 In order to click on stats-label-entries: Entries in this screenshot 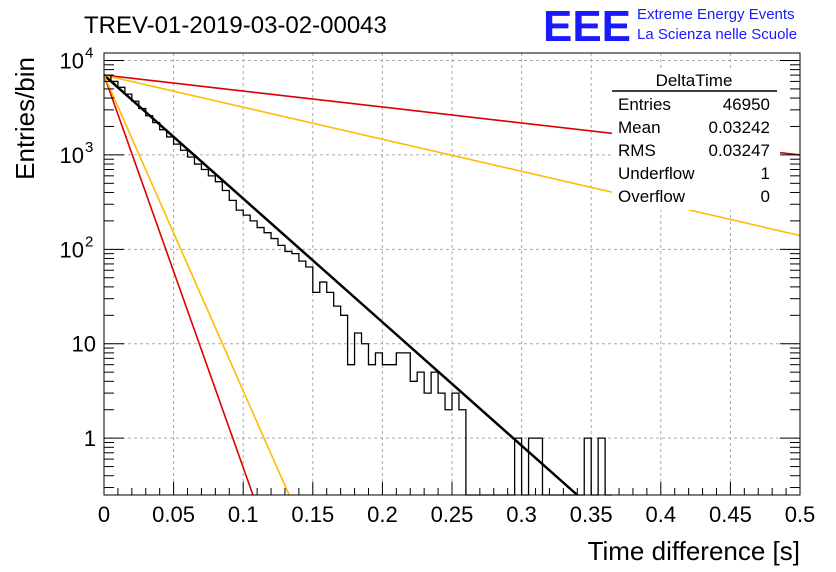, I will do `click(644, 104)`.